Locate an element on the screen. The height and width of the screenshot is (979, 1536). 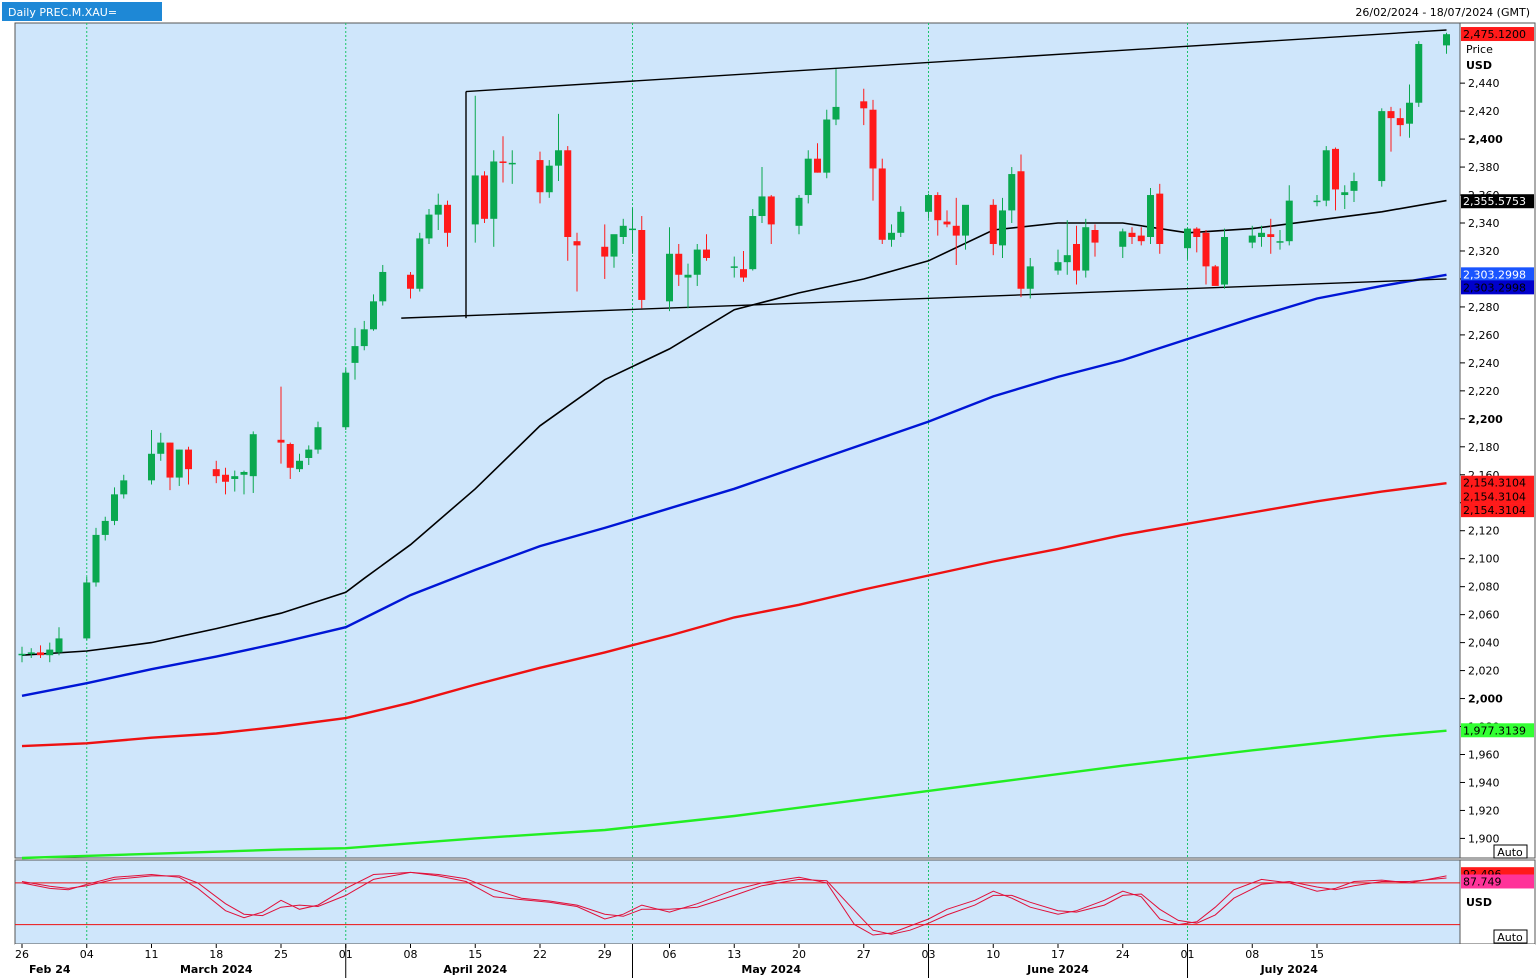
price-tag-label: 2,154.3104 is located at coordinates (1494, 510).